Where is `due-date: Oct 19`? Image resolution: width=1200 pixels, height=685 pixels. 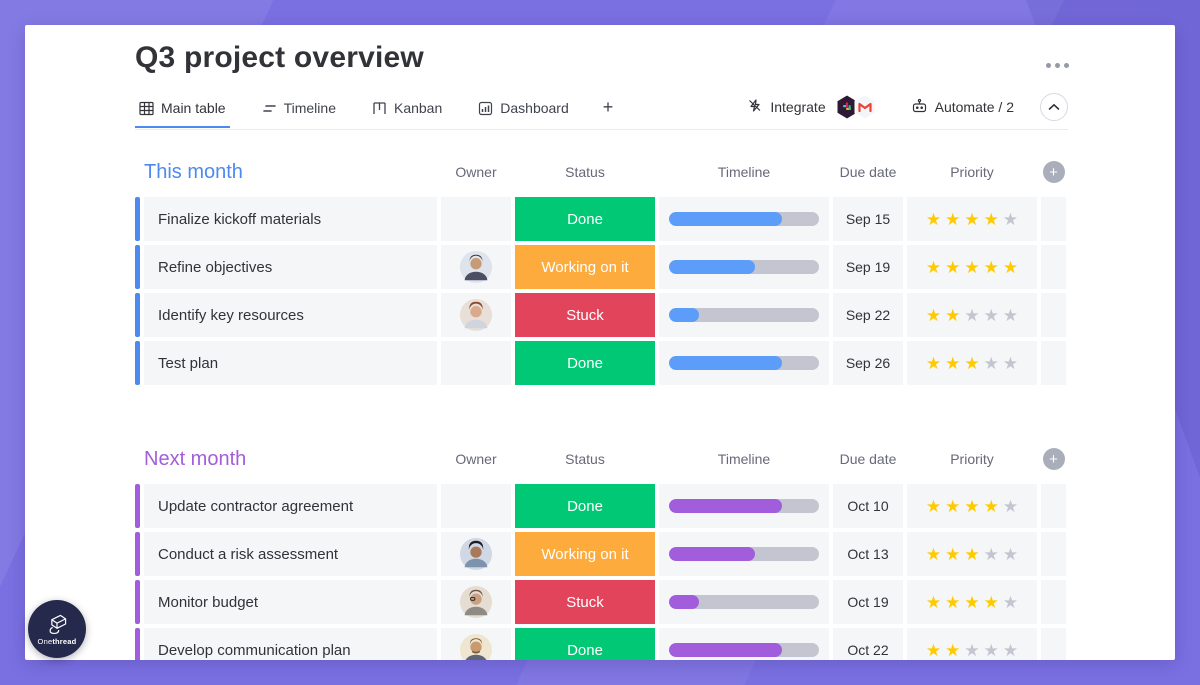
due-date: Oct 19 is located at coordinates (868, 602).